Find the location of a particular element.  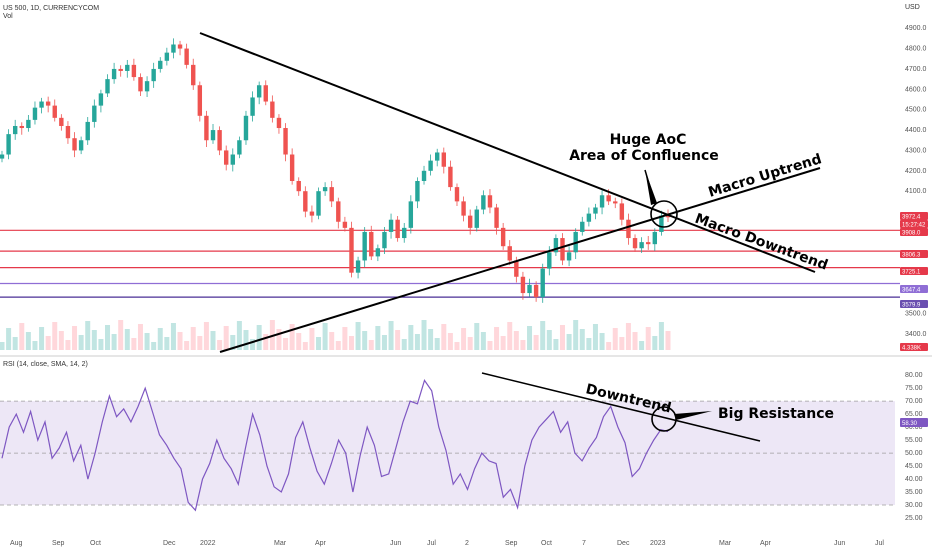

rsi-tick: 70.00 is located at coordinates (914, 401).